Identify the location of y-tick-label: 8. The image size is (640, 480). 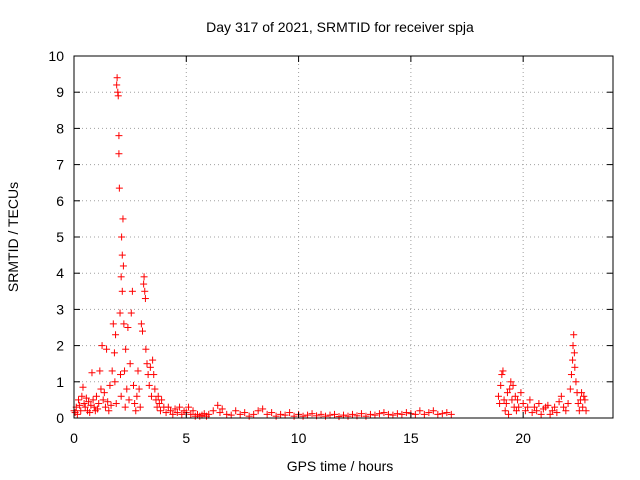
(60, 128).